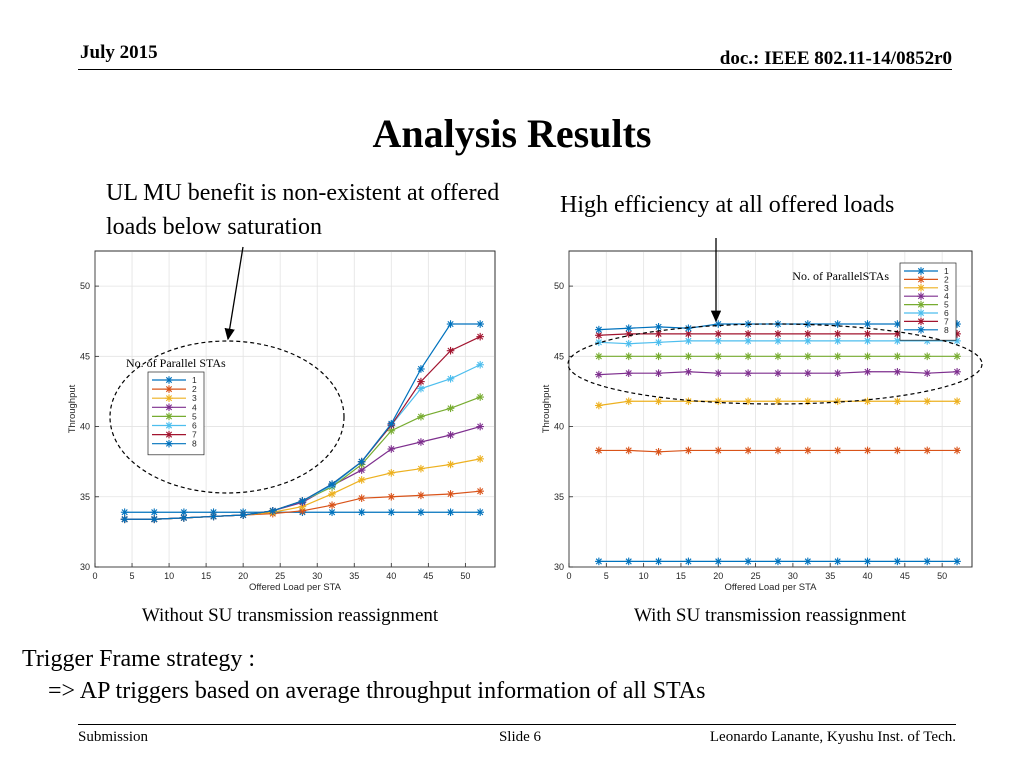 This screenshot has width=1024, height=768. Describe the element at coordinates (946, 296) in the screenshot. I see `legend-label-4: 4` at that location.